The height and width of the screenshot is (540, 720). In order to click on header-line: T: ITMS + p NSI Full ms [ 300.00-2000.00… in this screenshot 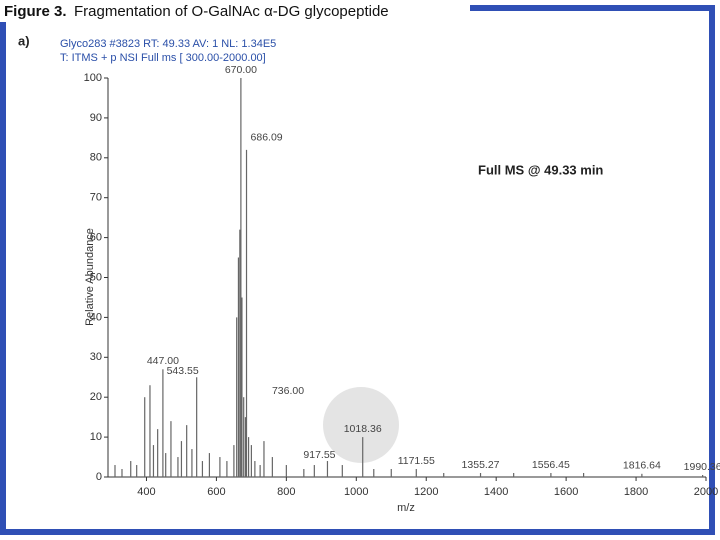, I will do `click(163, 58)`.